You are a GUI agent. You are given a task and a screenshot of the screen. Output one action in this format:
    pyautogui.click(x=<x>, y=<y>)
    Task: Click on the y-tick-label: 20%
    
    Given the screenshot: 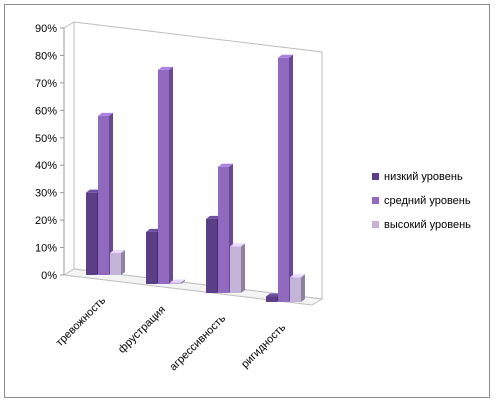 What is the action you would take?
    pyautogui.click(x=46, y=221)
    